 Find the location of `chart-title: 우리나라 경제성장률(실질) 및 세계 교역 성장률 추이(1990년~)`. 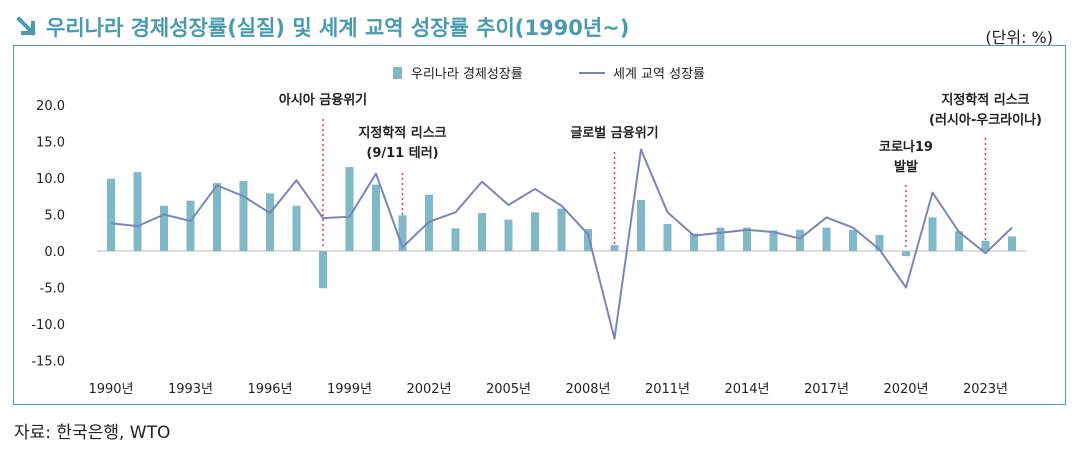

chart-title: 우리나라 경제성장률(실질) 및 세계 교역 성장률 추이(1990년~) is located at coordinates (338, 28).